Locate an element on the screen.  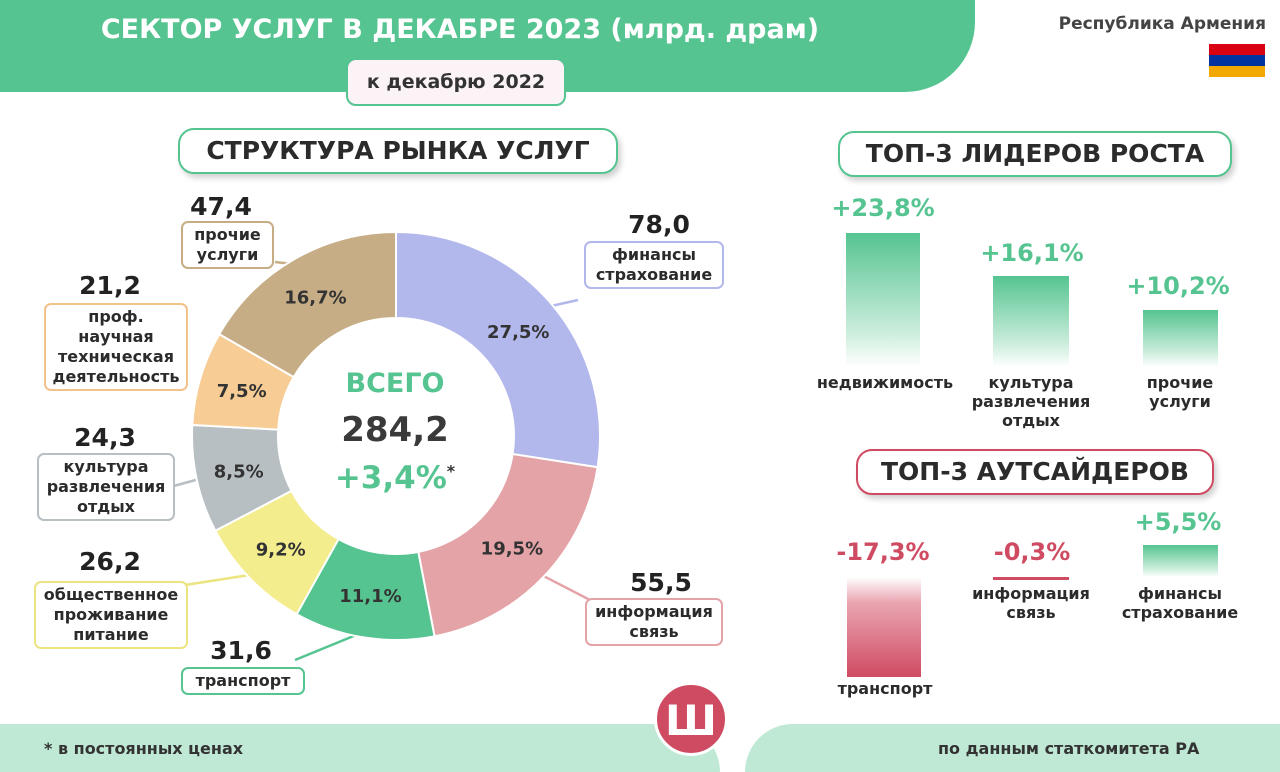
leader-label-line: развлечения is located at coordinates (1031, 401).